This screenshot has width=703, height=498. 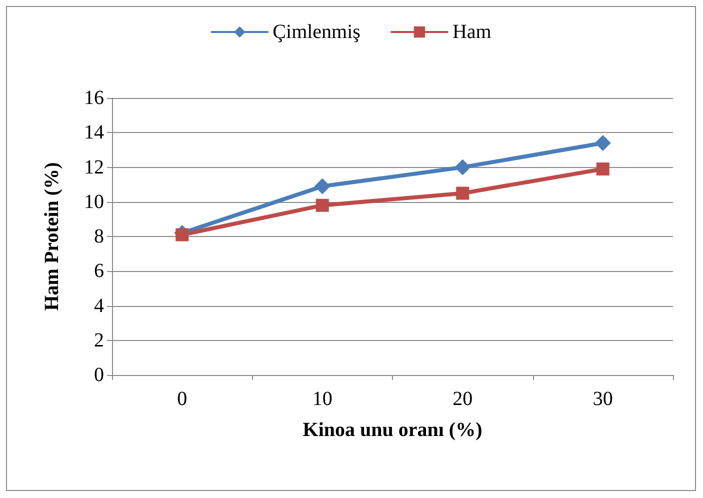 I want to click on legend-label: Ham, so click(x=472, y=32).